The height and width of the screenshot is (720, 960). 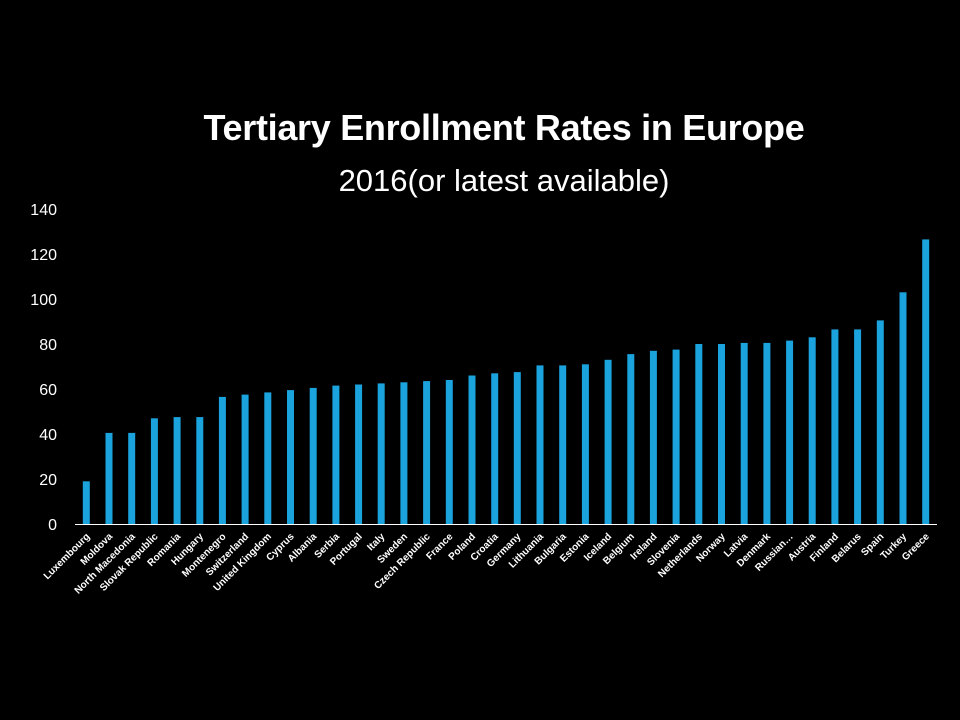 I want to click on chart-title: Tertiary Enrollment Rates in Europe, so click(x=504, y=127).